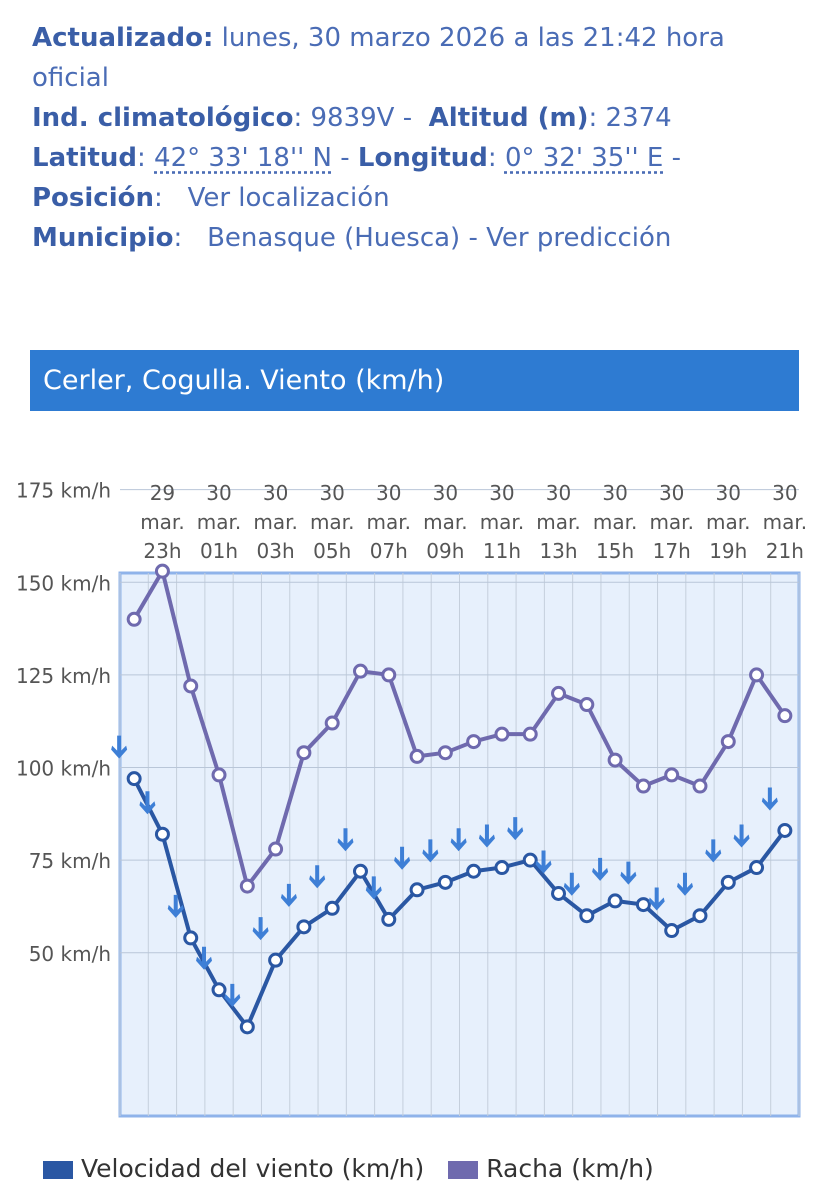  What do you see at coordinates (123, 38) in the screenshot?
I see `updated-label: Actualizado:` at bounding box center [123, 38].